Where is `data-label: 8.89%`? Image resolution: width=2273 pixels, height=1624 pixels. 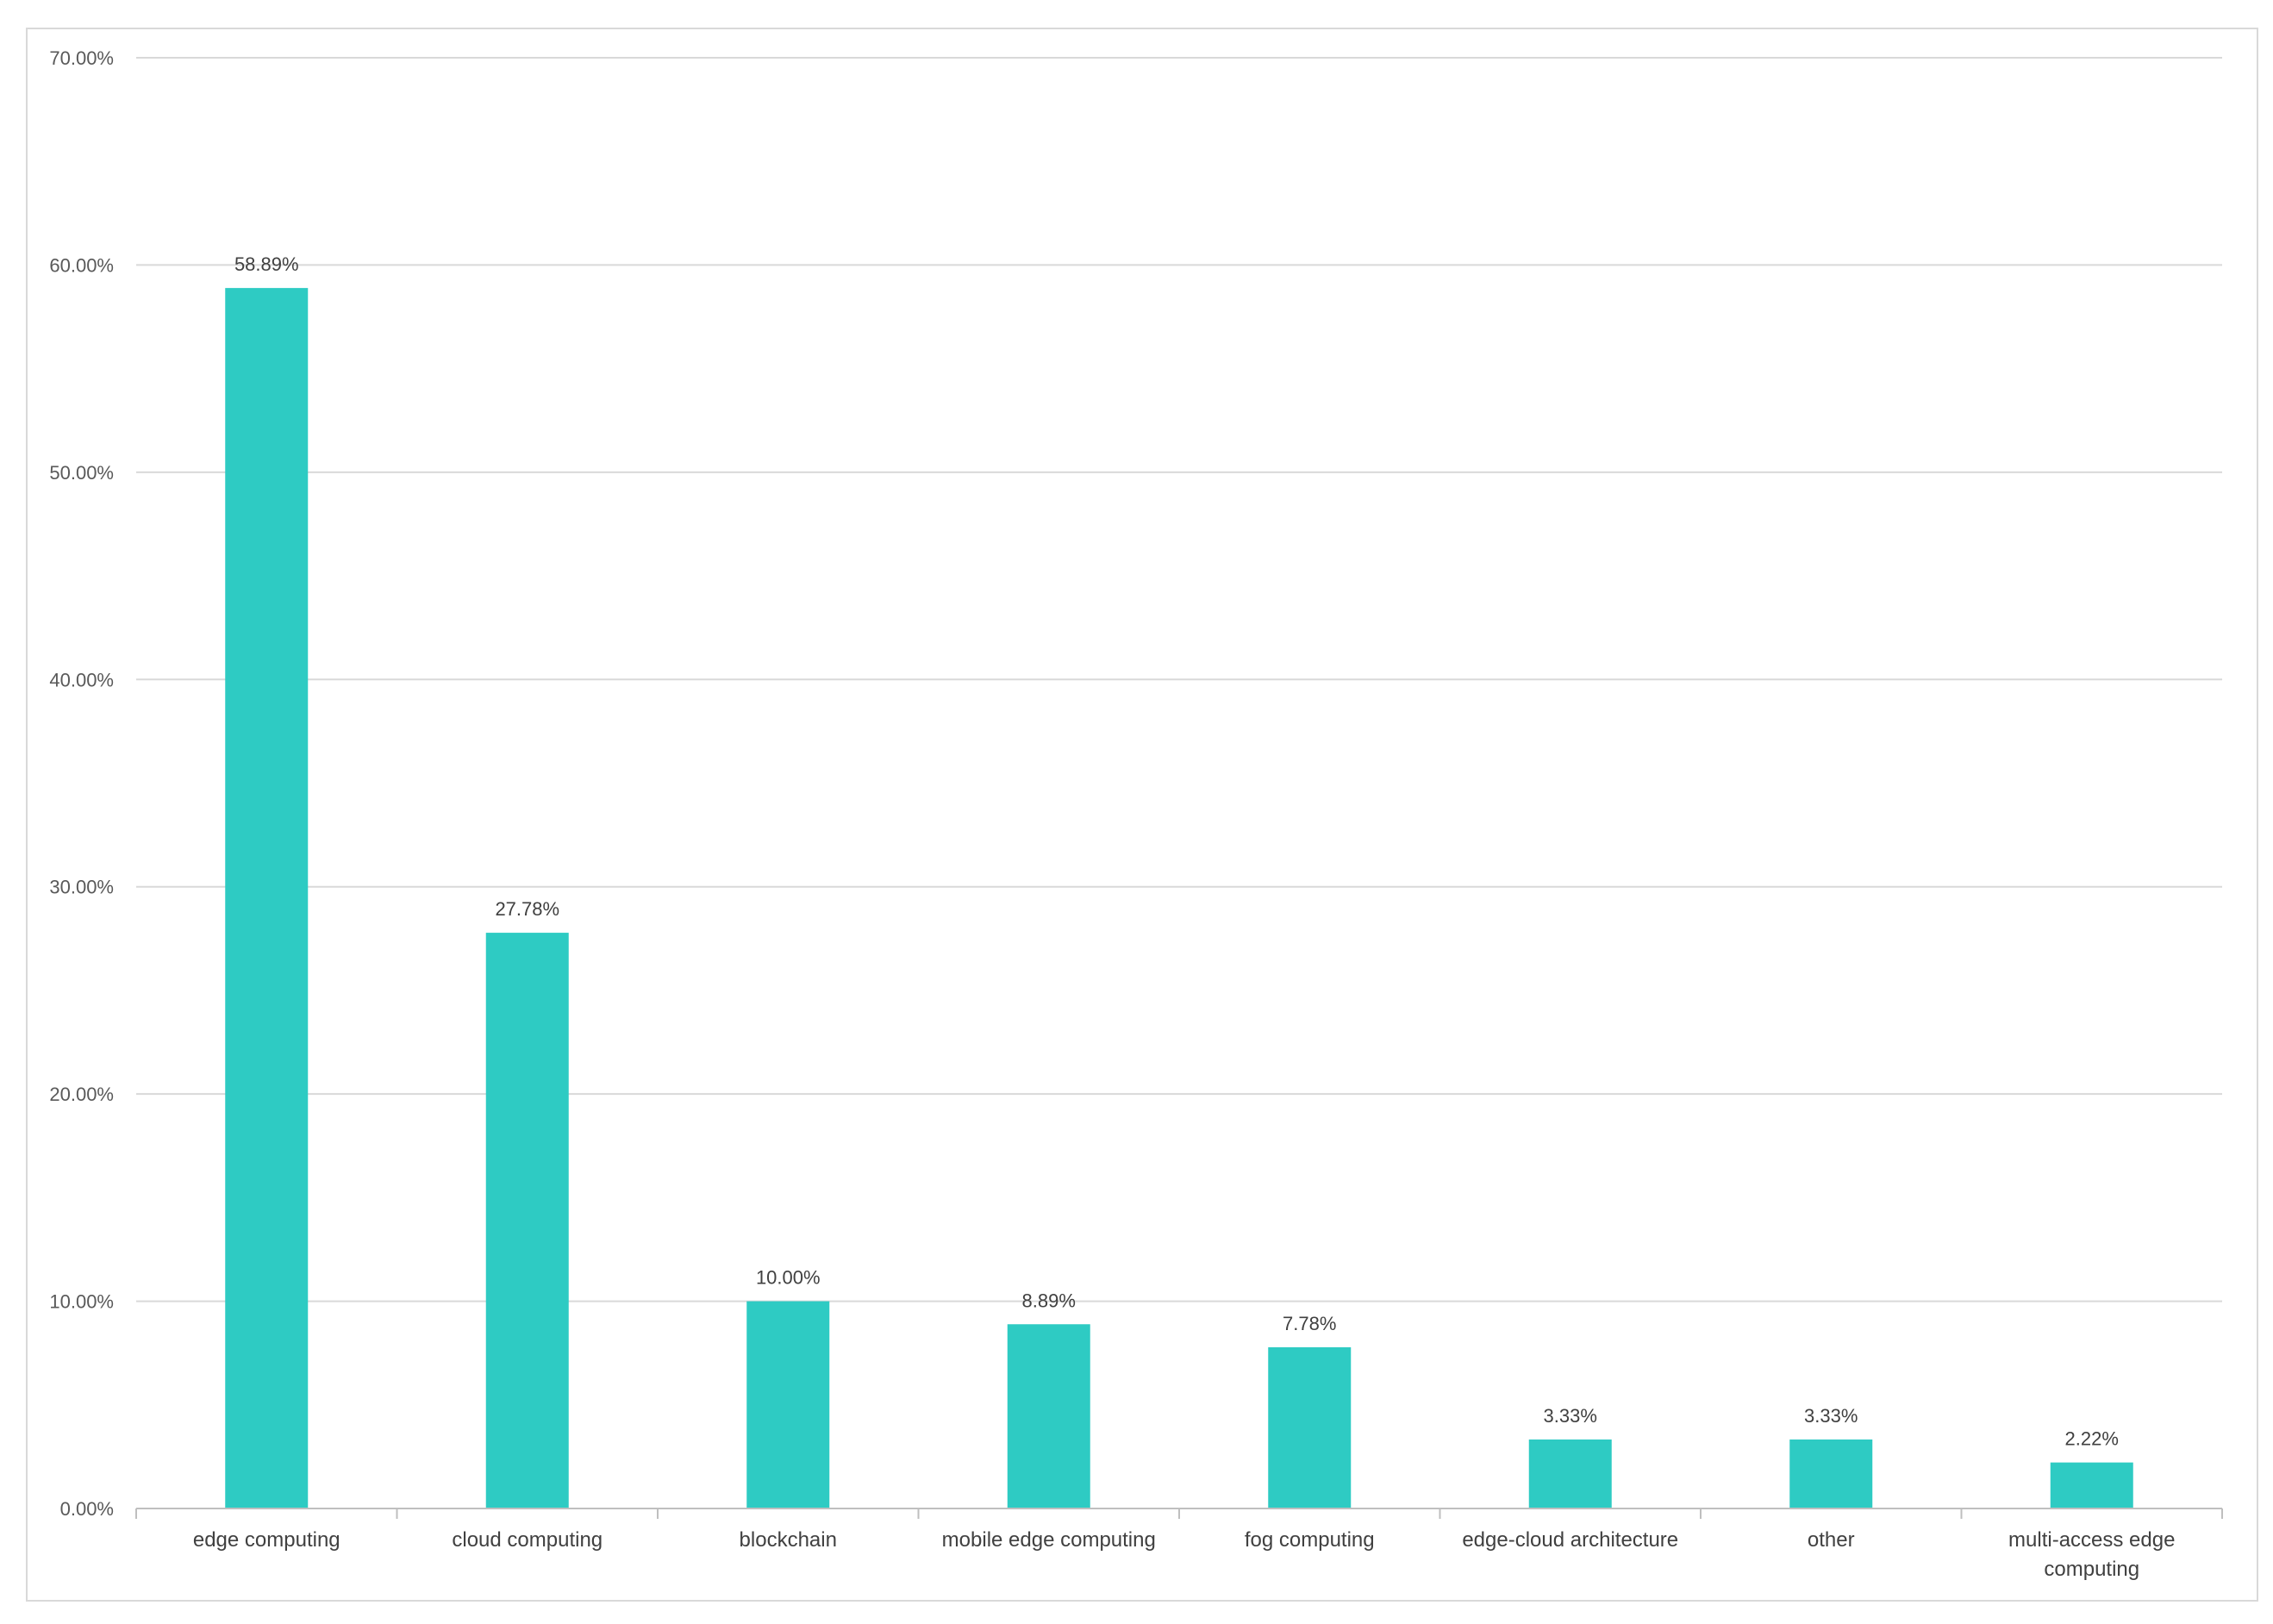 data-label: 8.89% is located at coordinates (1049, 1301).